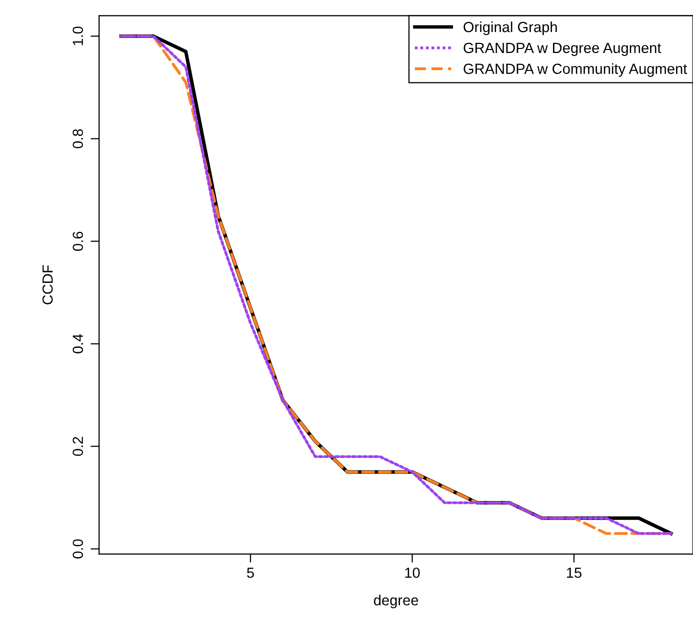  Describe the element at coordinates (78, 241) in the screenshot. I see `y-tick-label: 0.6` at that location.